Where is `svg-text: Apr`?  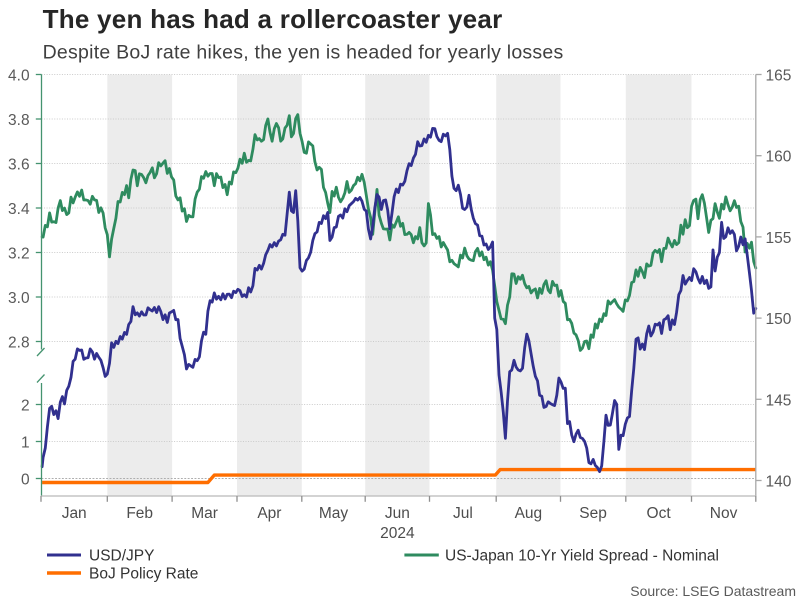 svg-text: Apr is located at coordinates (269, 513).